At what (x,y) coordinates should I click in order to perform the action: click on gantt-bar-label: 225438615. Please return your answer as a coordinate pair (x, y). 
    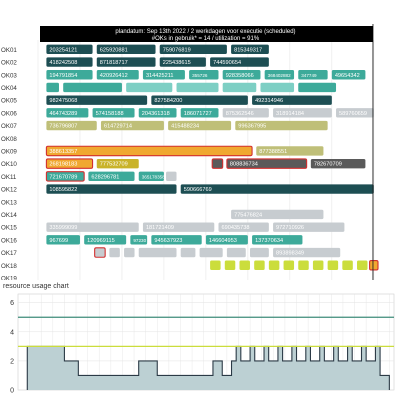
    Looking at the image, I should click on (177, 63).